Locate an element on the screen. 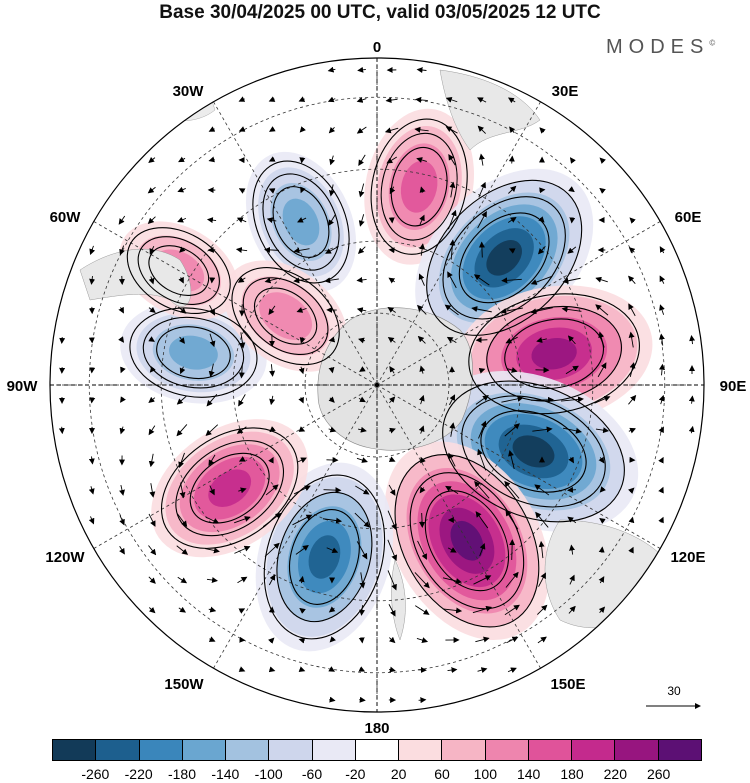 The image size is (750, 783). lon-label-150w: 150W is located at coordinates (184, 684).